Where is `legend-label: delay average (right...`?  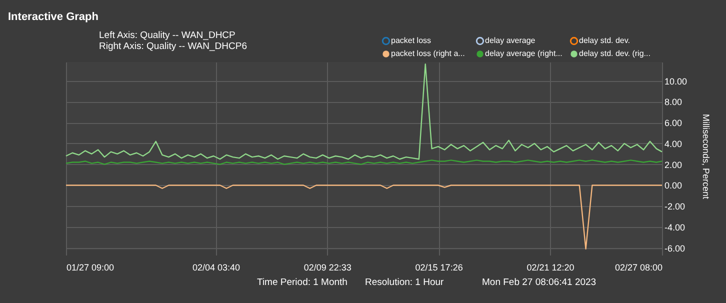
legend-label: delay average (right... is located at coordinates (523, 53).